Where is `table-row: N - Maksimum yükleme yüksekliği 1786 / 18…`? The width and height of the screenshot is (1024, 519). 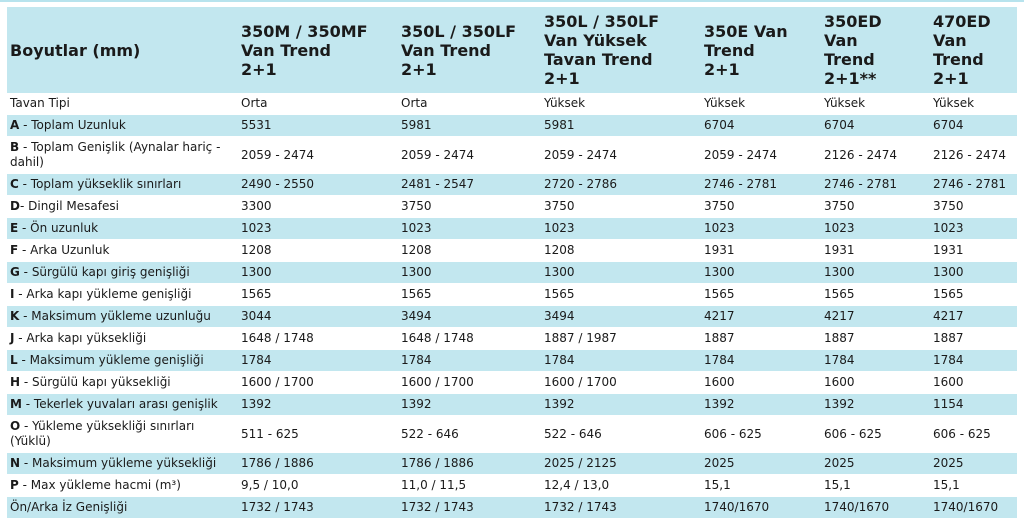
table-row: N - Maksimum yükleme yüksekliği 1786 / 18… is located at coordinates (512, 463).